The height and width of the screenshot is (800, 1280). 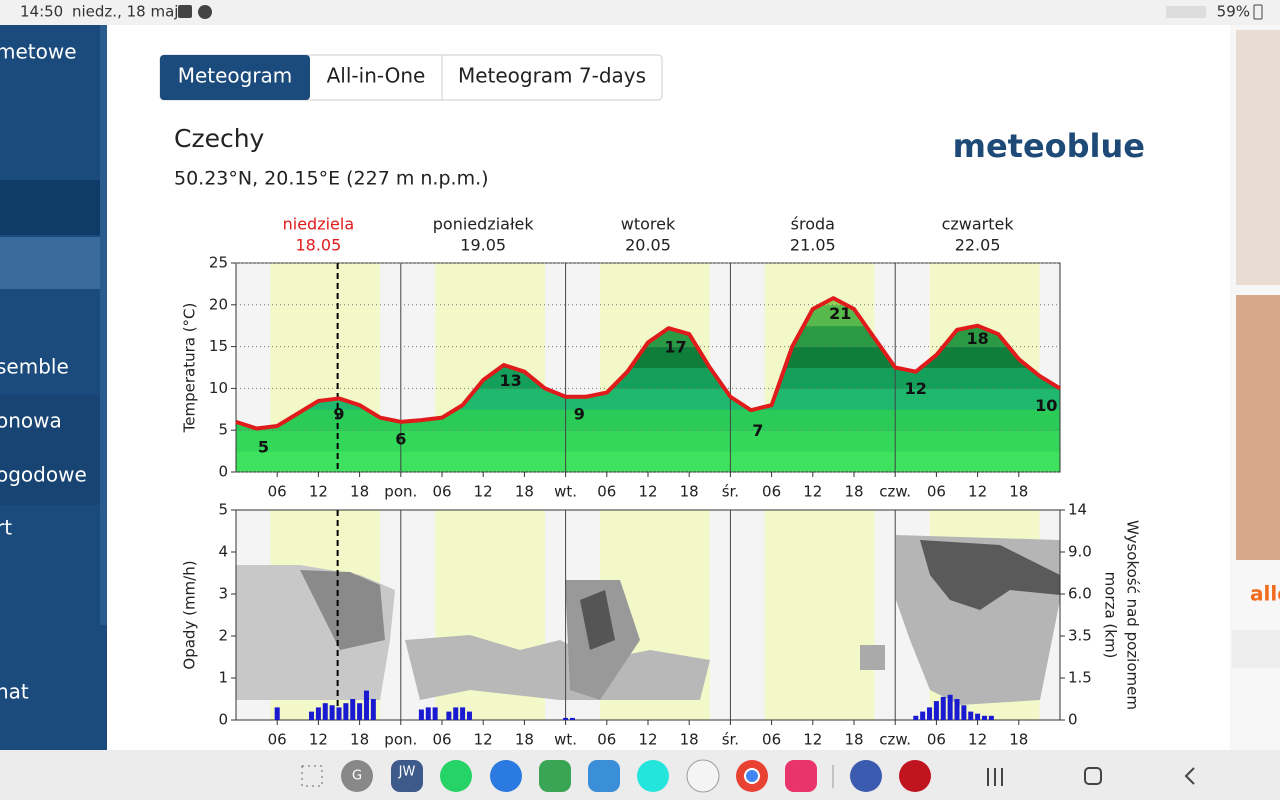 What do you see at coordinates (223, 720) in the screenshot?
I see `y-tick-label: 0` at bounding box center [223, 720].